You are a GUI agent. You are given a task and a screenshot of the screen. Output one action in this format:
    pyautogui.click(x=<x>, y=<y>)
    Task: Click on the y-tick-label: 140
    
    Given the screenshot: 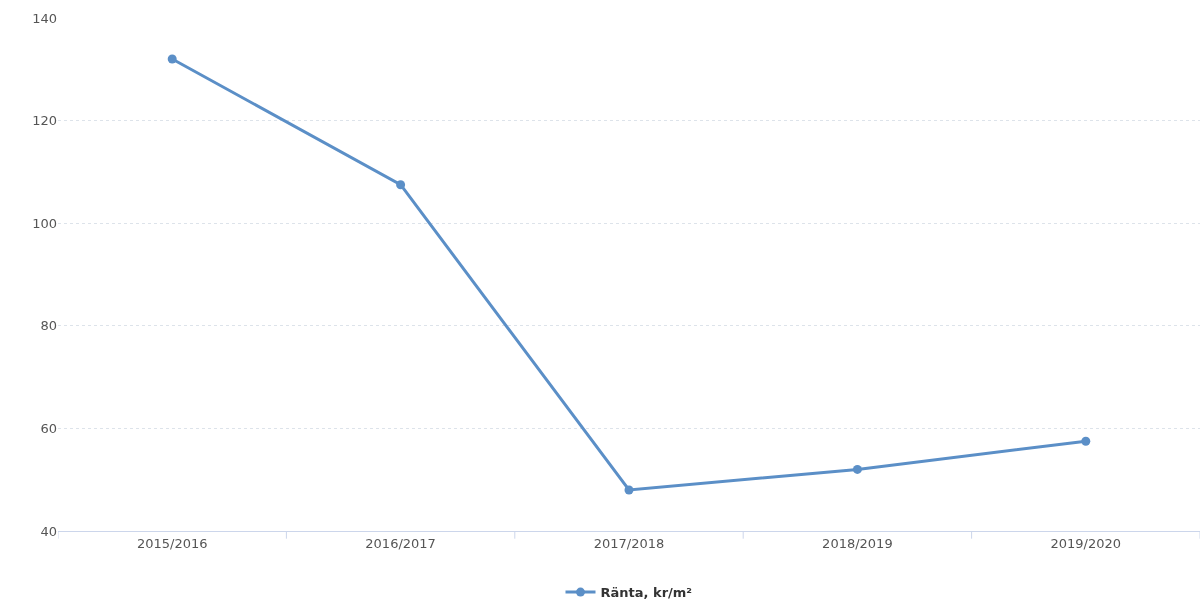 What is the action you would take?
    pyautogui.click(x=44, y=18)
    